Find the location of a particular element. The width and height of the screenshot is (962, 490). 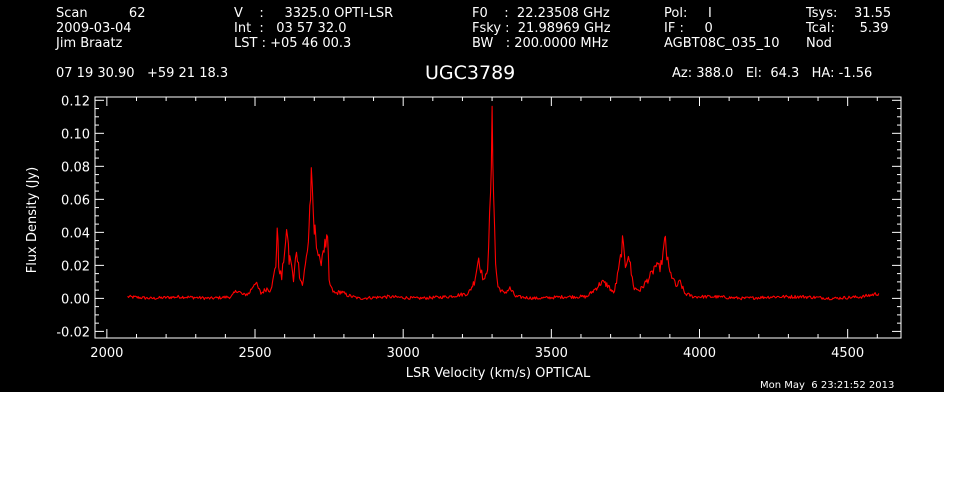

y-tick-label: -0.02 is located at coordinates (73, 332).